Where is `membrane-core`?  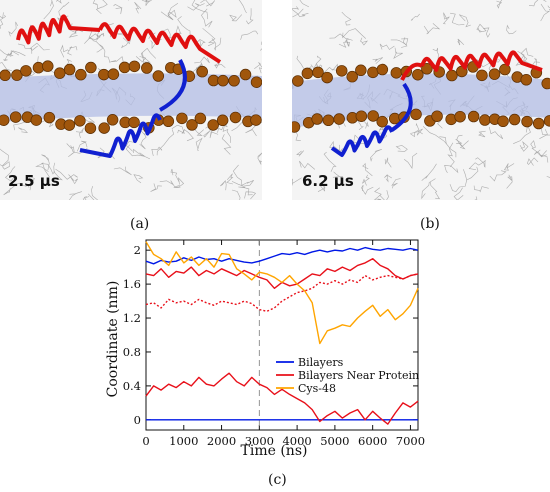
membrane-core is located at coordinates (131, 97).